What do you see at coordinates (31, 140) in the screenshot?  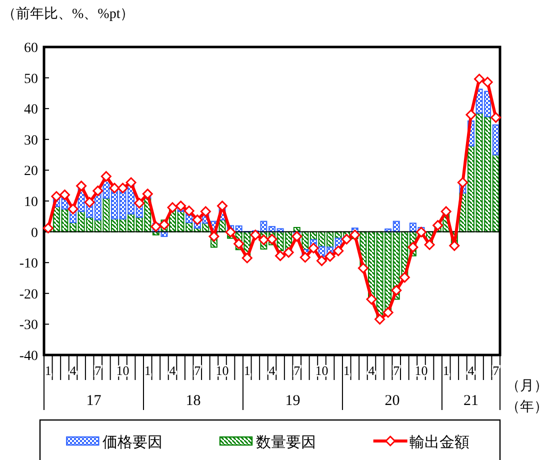 I see `y-tick-label: 30` at bounding box center [31, 140].